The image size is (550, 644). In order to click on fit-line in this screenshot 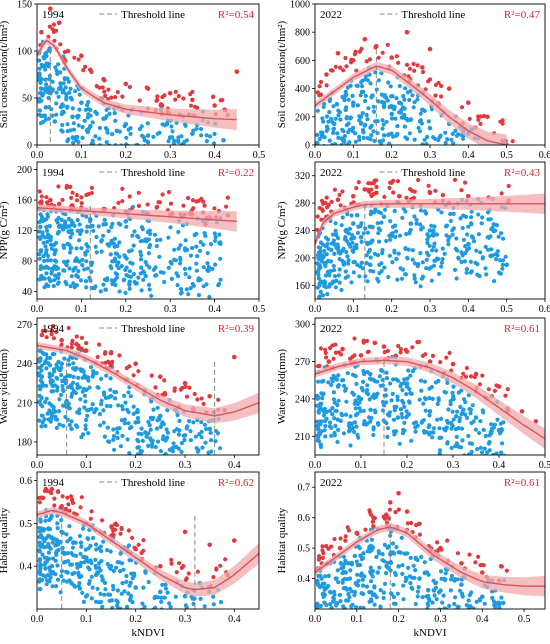, I will do `click(148, 380)`.